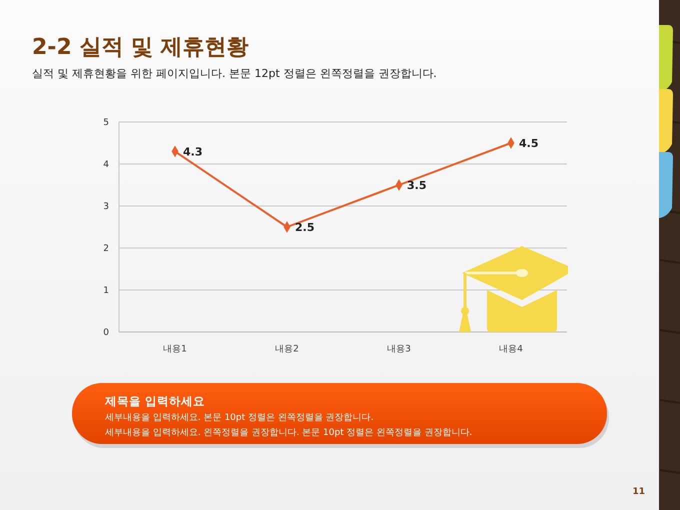 Image resolution: width=680 pixels, height=510 pixels. Describe the element at coordinates (234, 73) in the screenshot. I see `chart-subtitle: 실적 및 제휴현황을 위한 페이지입니다. 본문 12pt 정렬은 왼쪽정렬을 권장합니다.` at that location.